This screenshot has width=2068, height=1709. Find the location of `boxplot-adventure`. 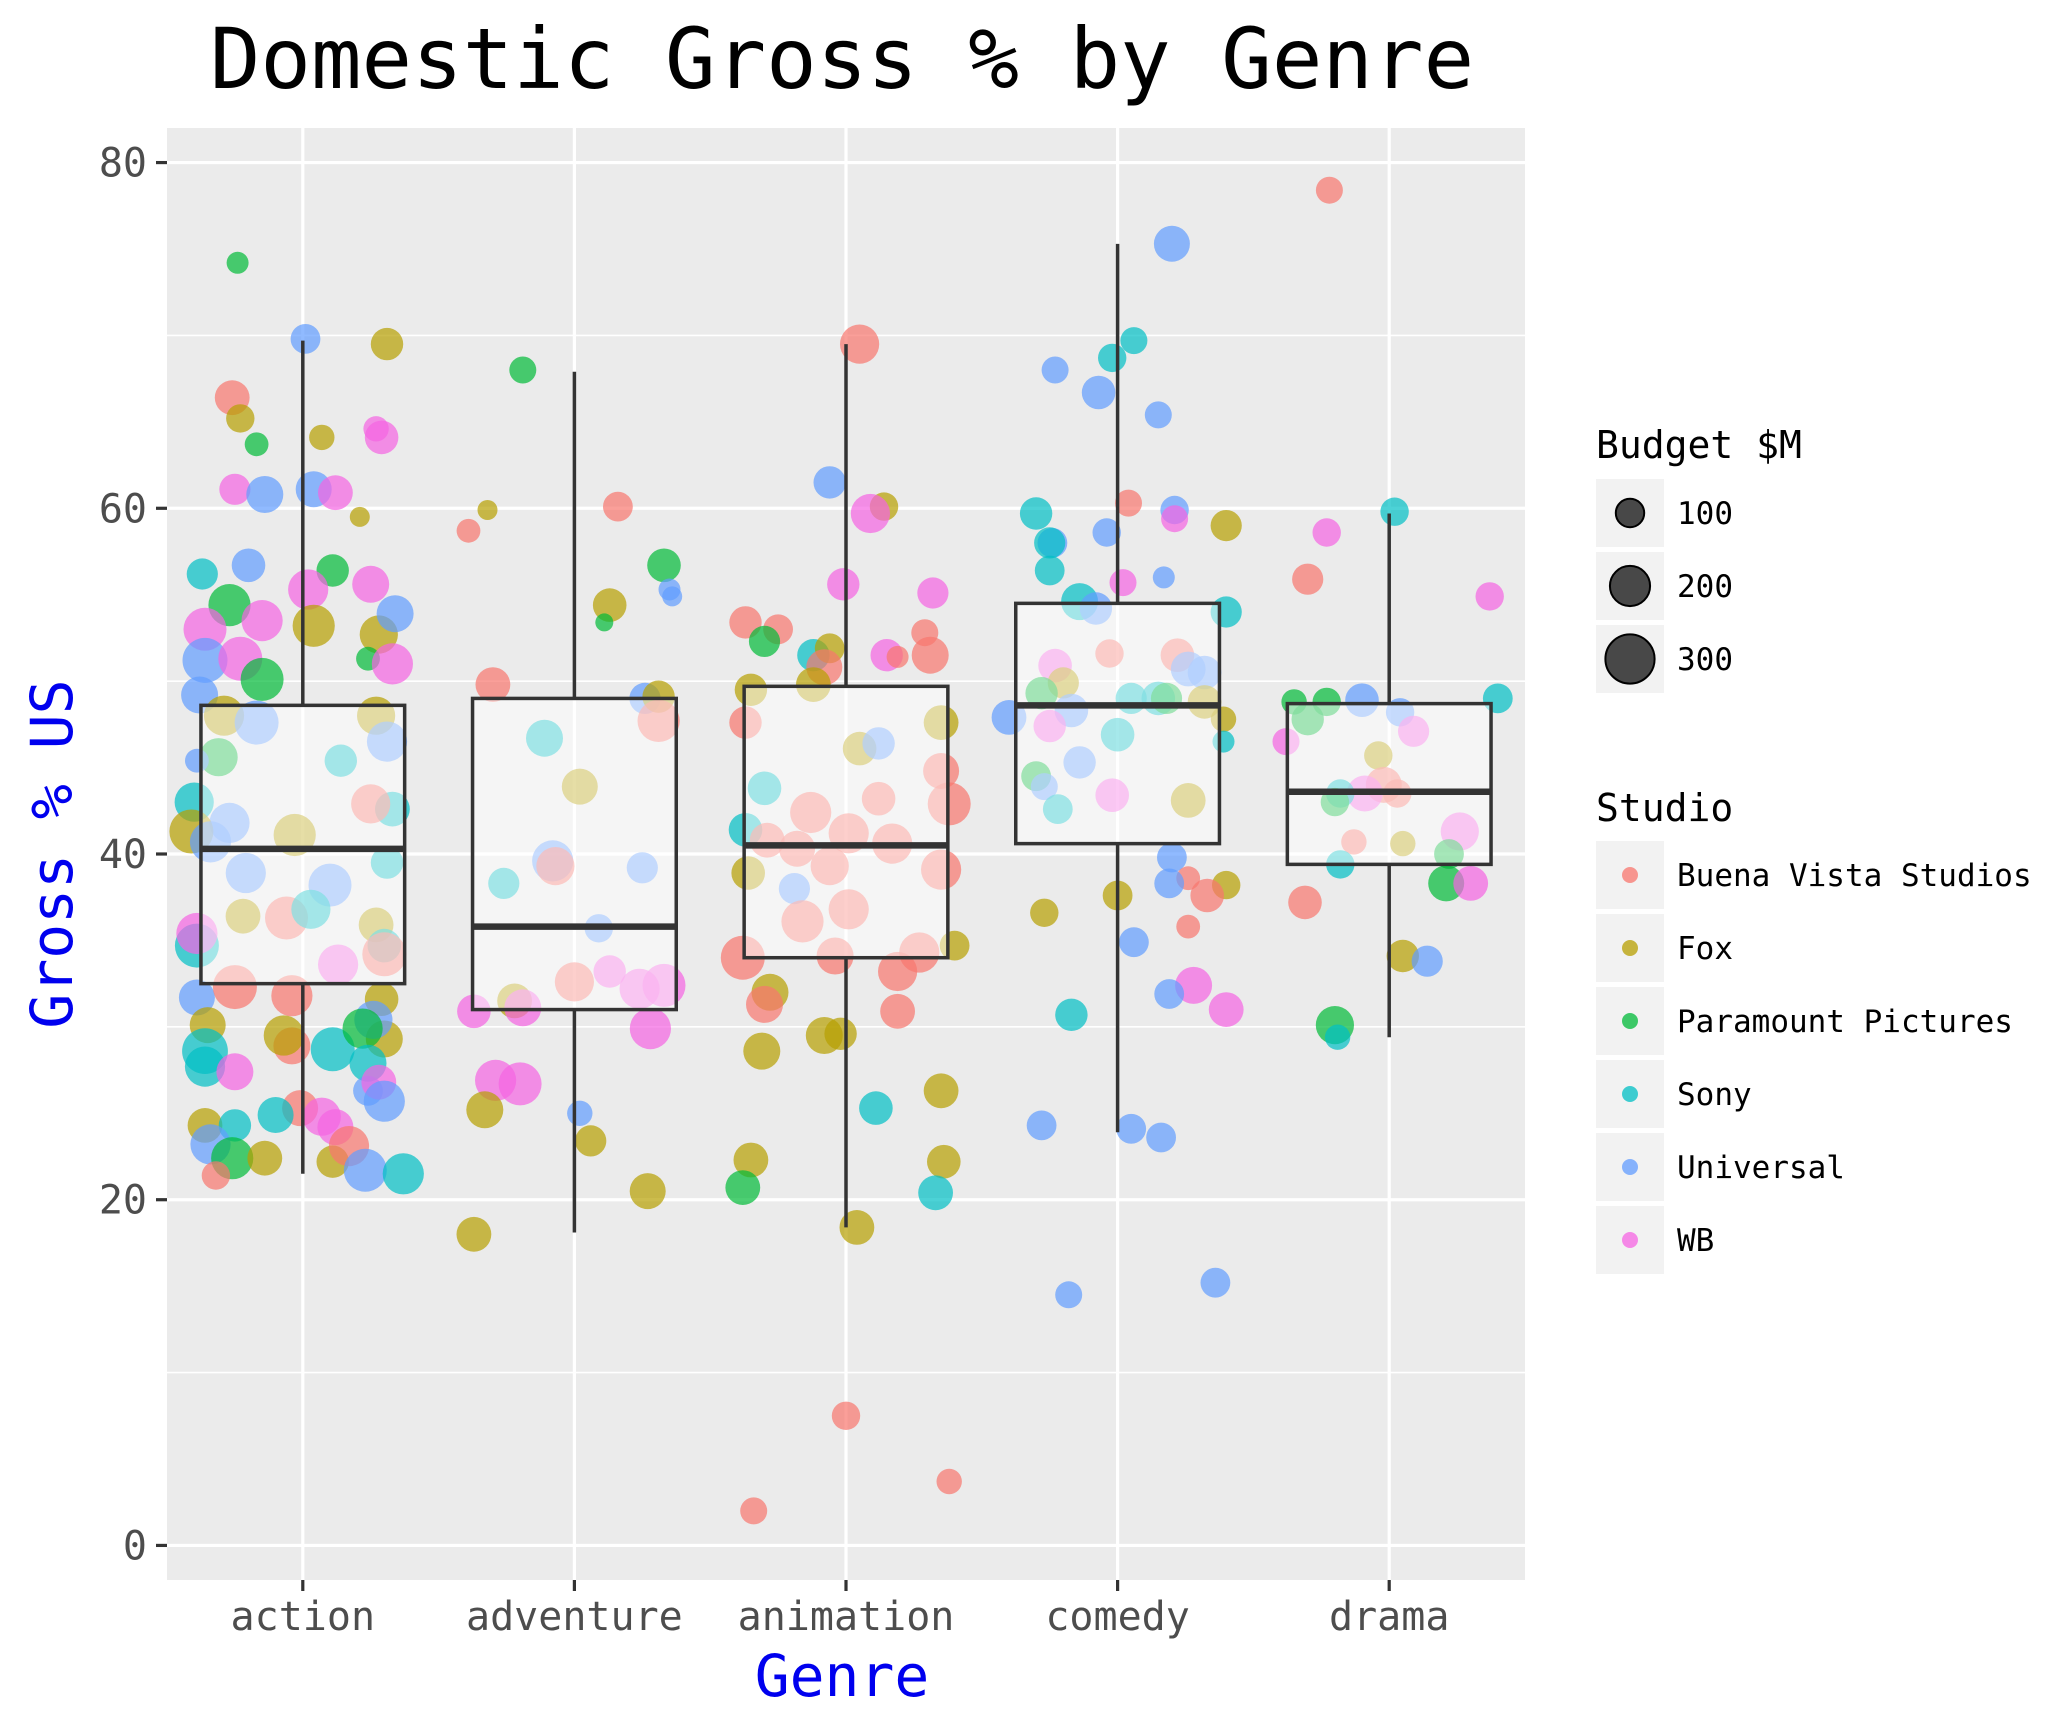

boxplot-adventure is located at coordinates (574, 802).